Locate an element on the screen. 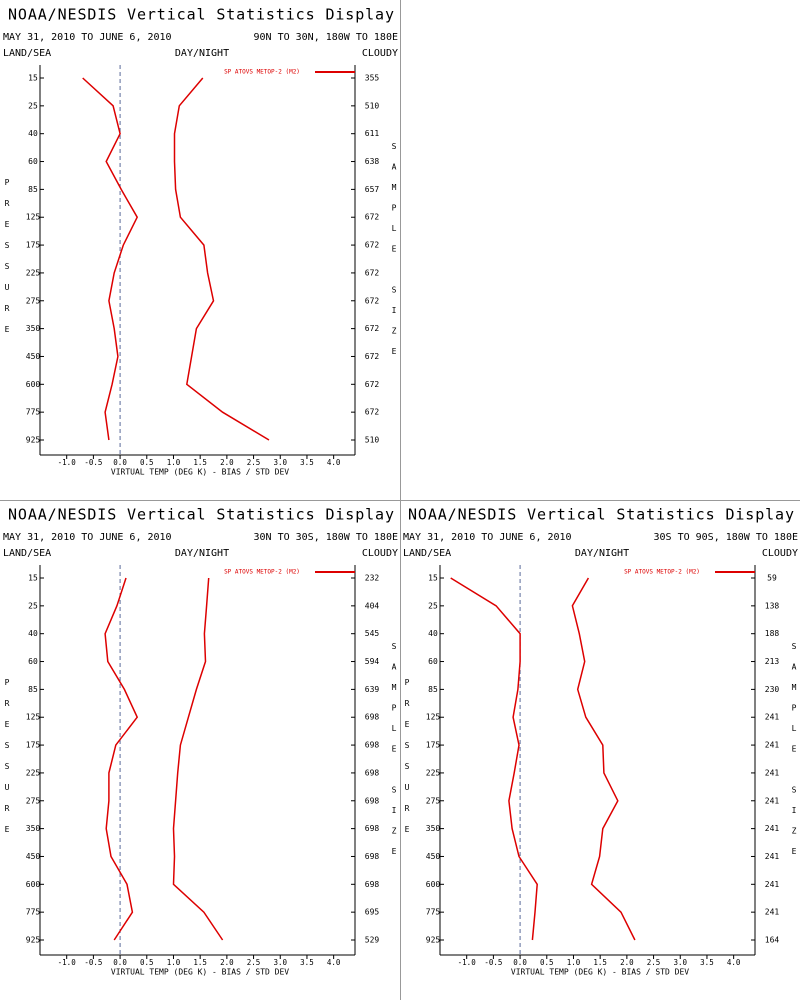 This screenshot has height=1000, width=800. sample-size: 594 is located at coordinates (372, 661).